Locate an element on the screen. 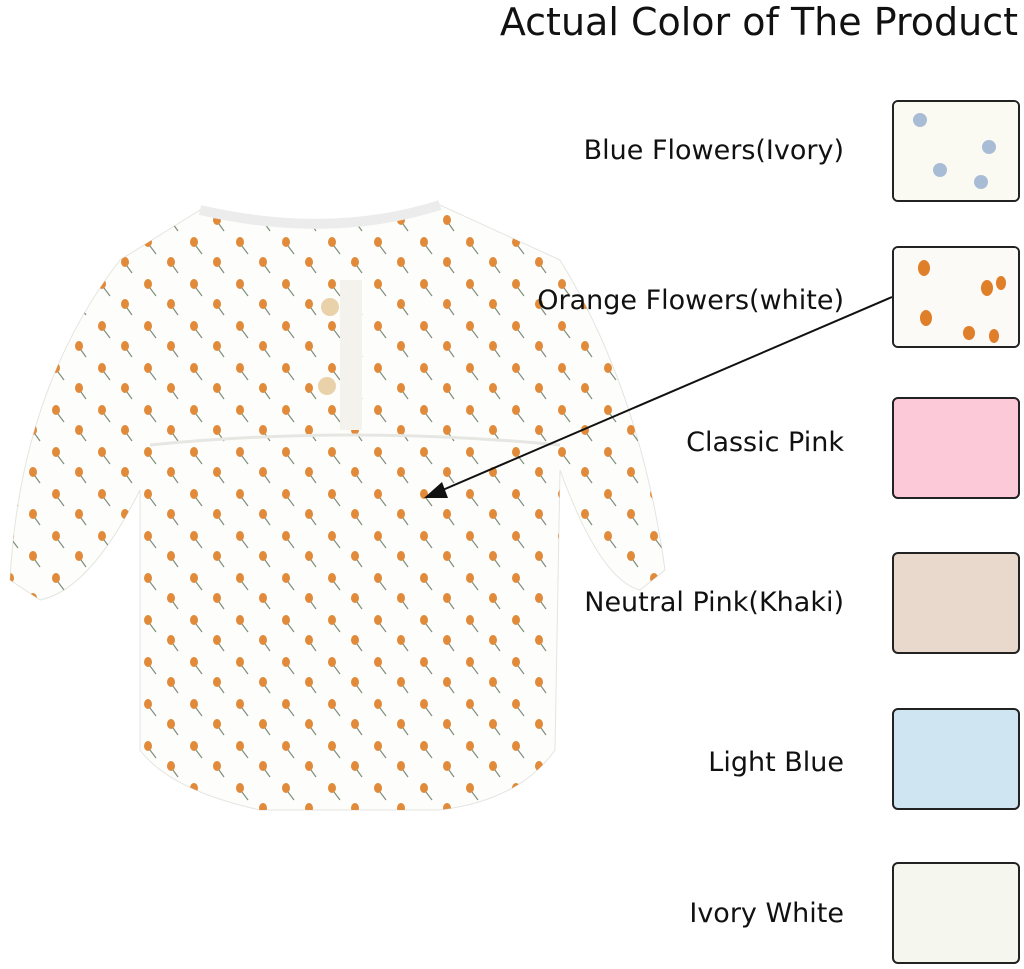 This screenshot has height=969, width=1024. orange-flowers-pattern is located at coordinates (956, 297).